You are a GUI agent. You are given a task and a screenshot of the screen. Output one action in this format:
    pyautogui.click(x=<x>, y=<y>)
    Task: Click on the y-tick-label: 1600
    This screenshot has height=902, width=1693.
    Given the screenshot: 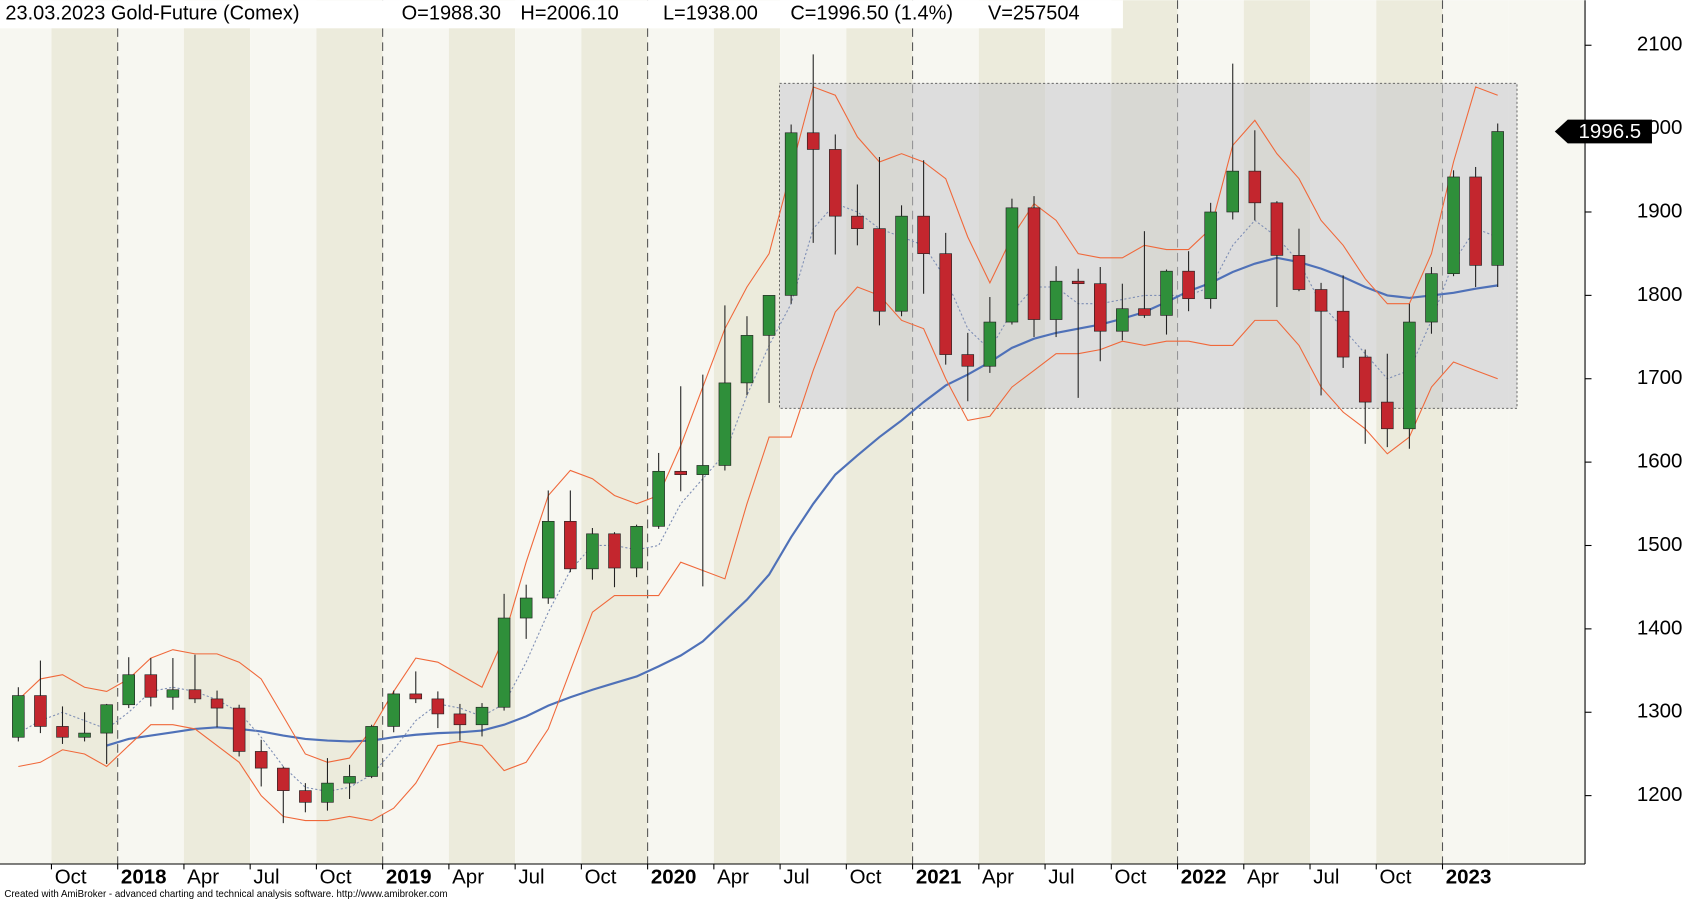 What is the action you would take?
    pyautogui.click(x=1660, y=461)
    